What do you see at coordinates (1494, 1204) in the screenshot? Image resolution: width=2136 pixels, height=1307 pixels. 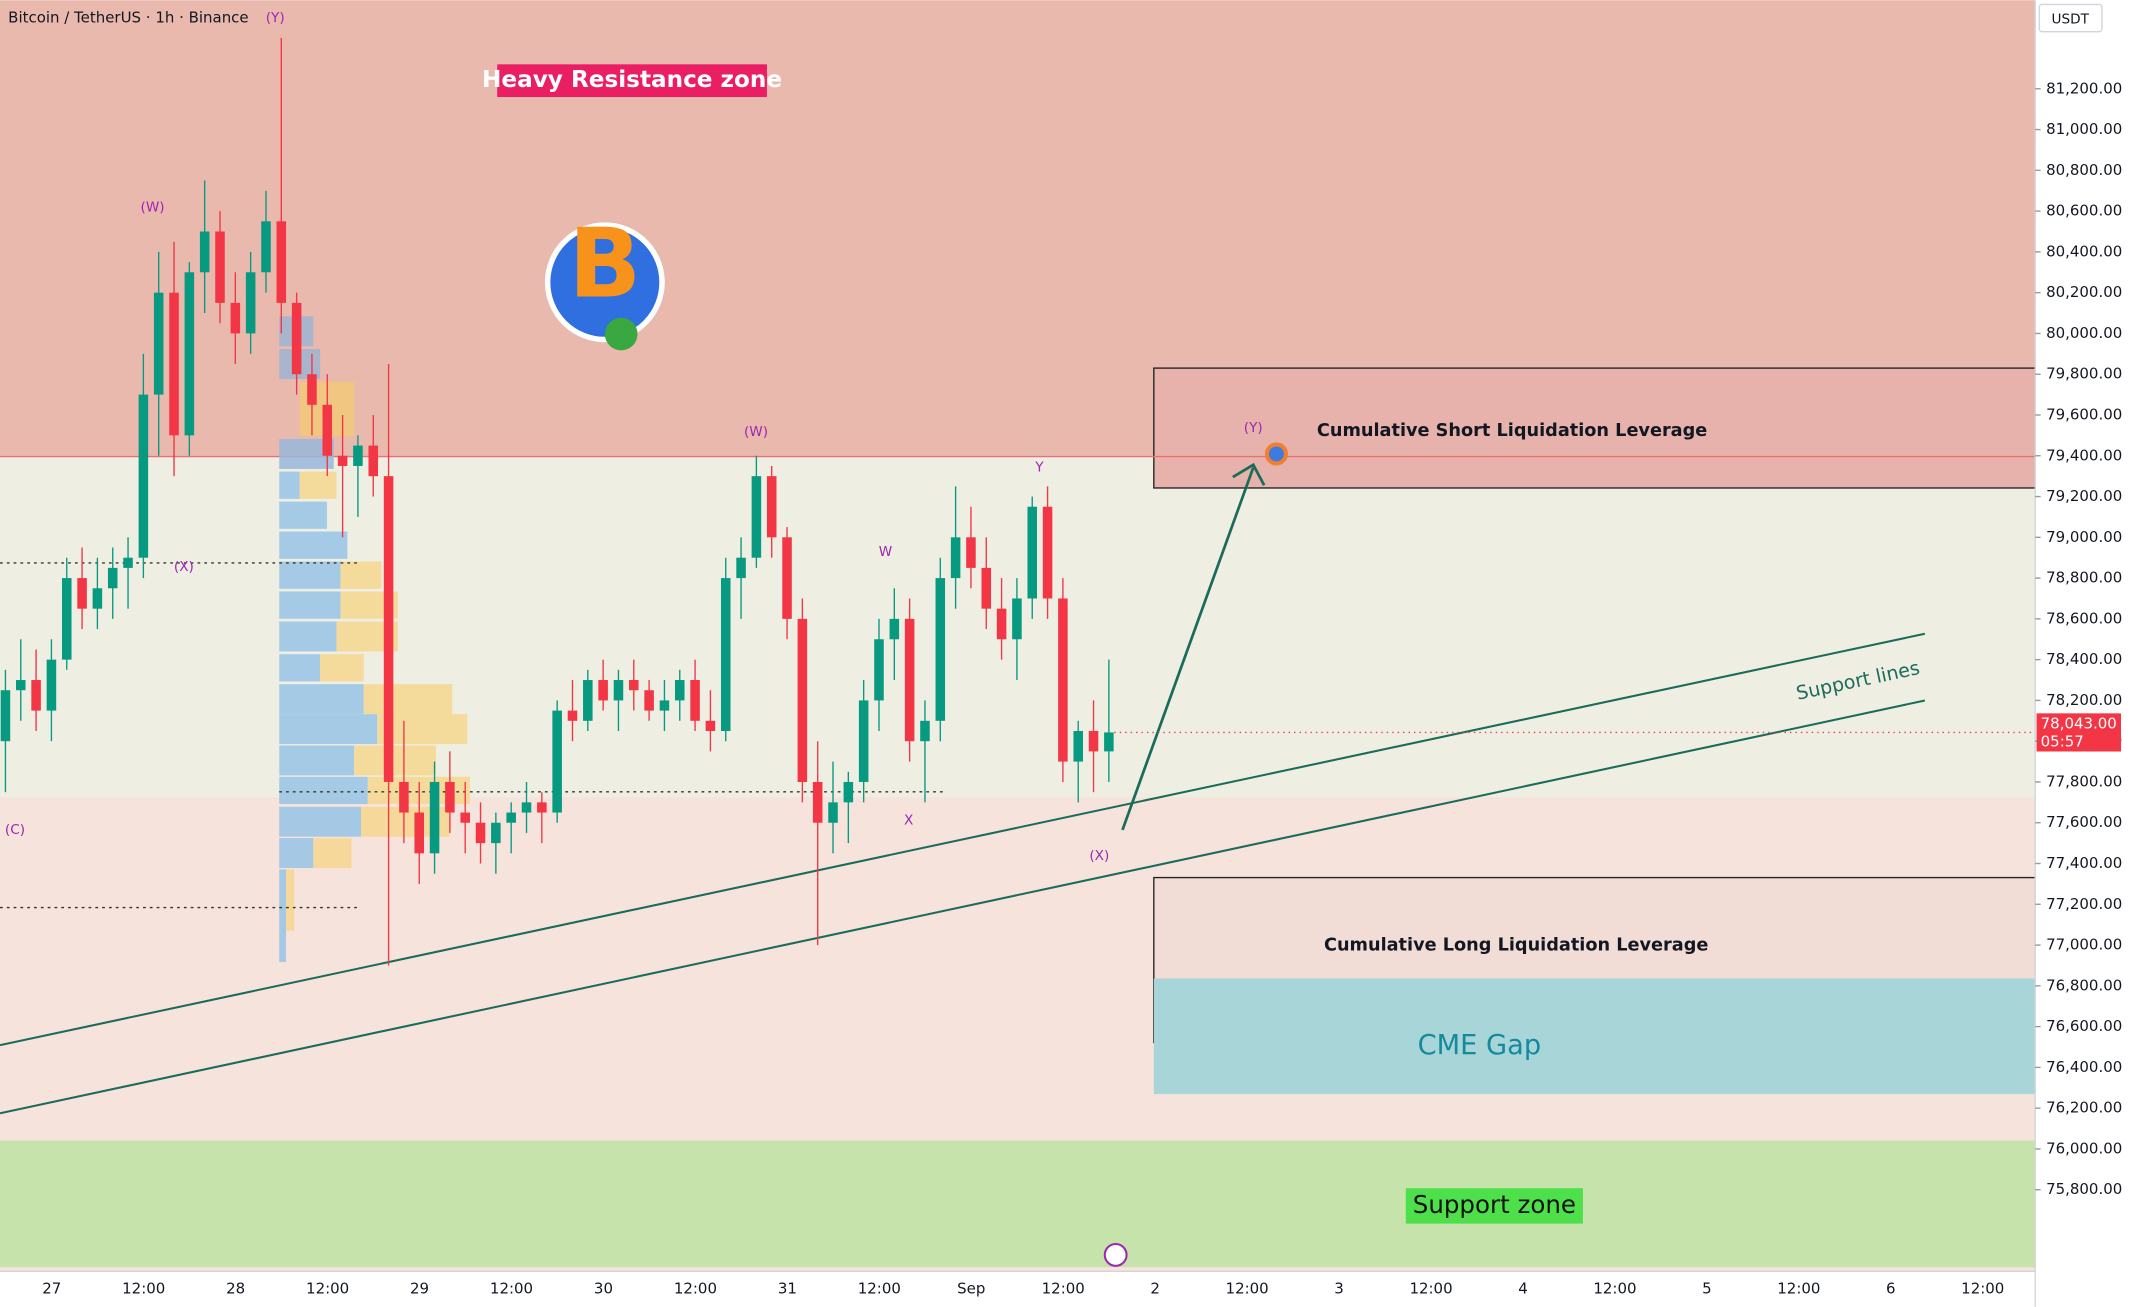 I see `support-label: Support zone` at bounding box center [1494, 1204].